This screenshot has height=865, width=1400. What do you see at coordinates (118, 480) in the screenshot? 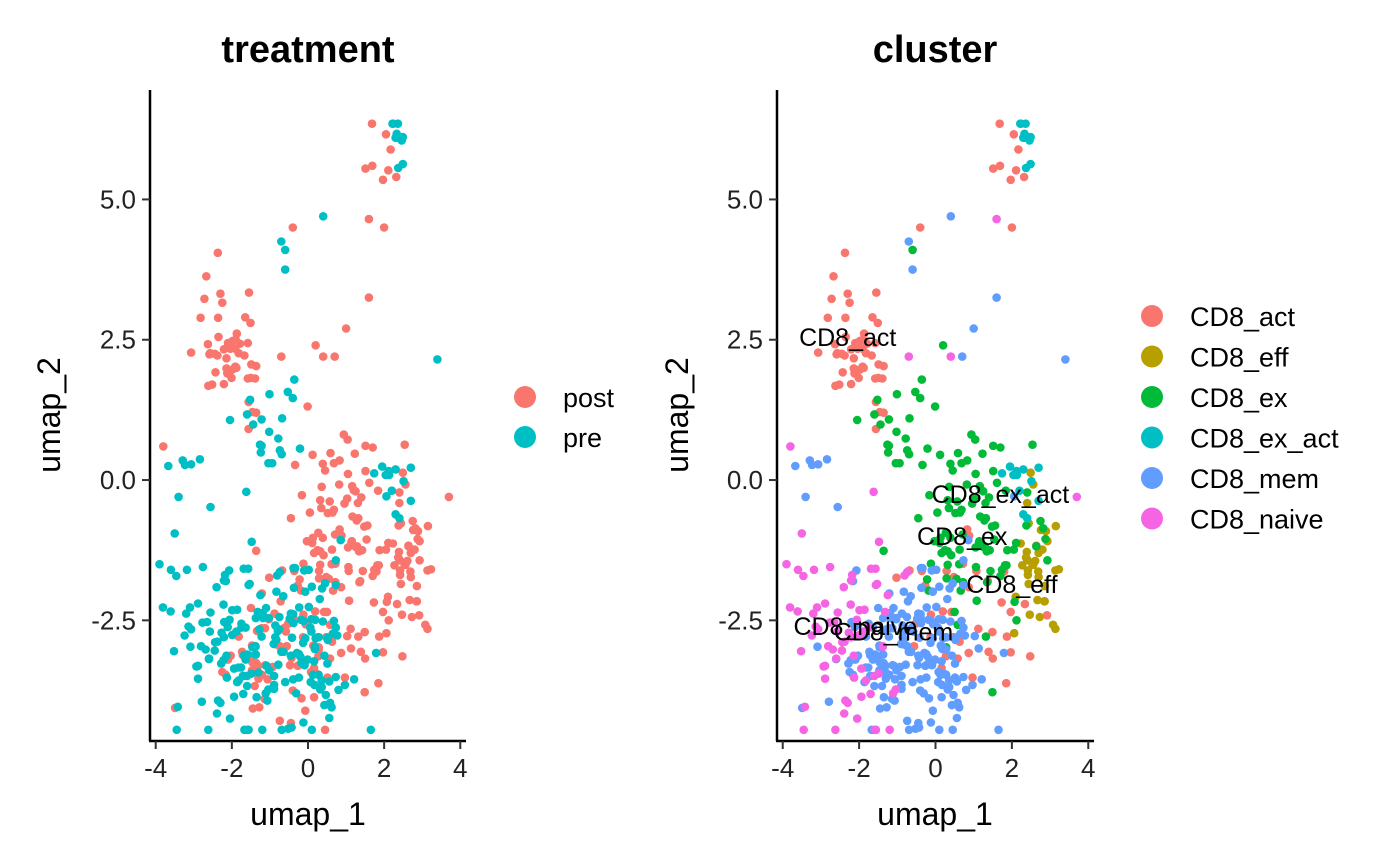
I see `treatment-y-tick-label: 0.0` at bounding box center [118, 480].